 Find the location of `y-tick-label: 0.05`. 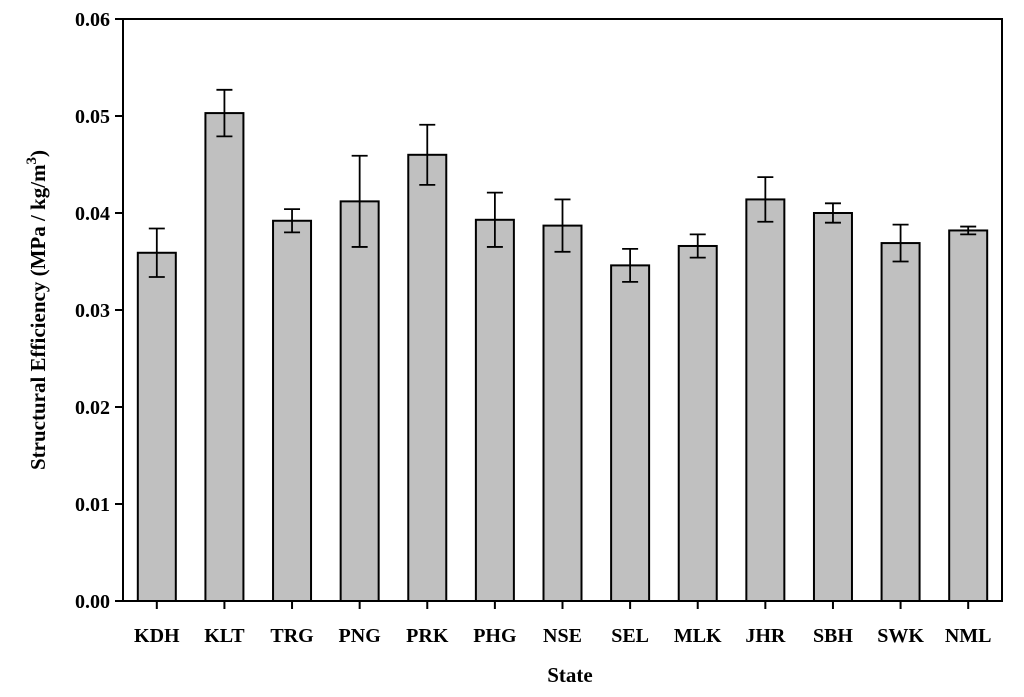

y-tick-label: 0.05 is located at coordinates (92, 117).